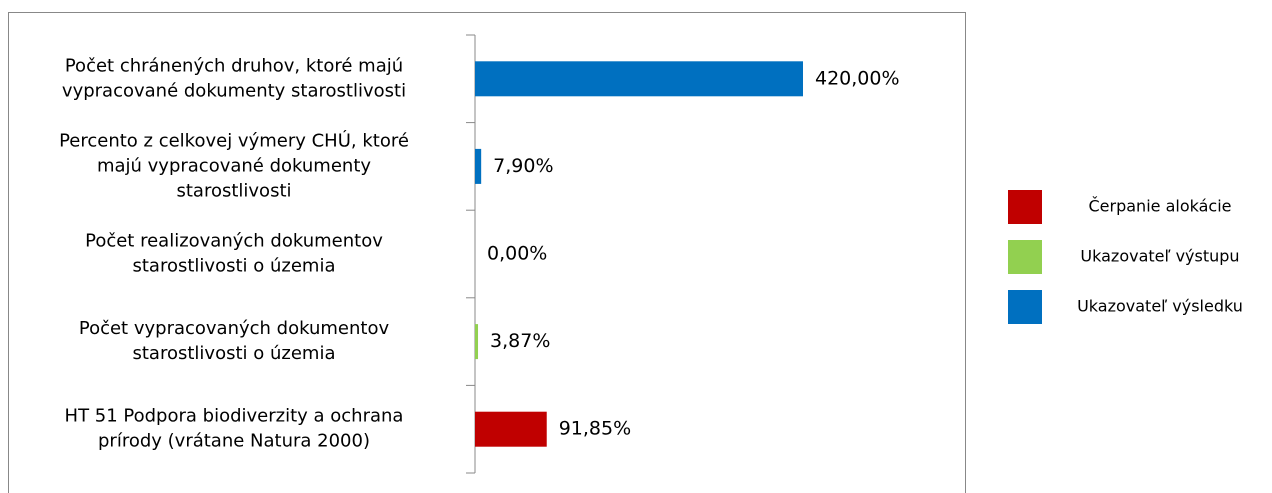  I want to click on legend-label: Ukazovateľ výsledku, so click(1160, 306).